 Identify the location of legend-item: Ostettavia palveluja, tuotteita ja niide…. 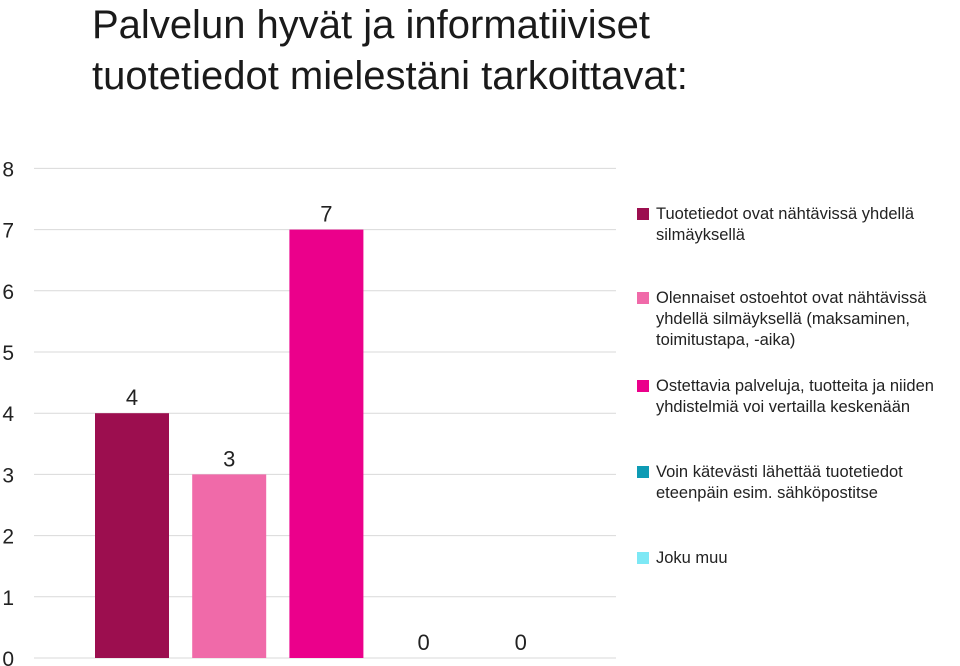
(797, 397).